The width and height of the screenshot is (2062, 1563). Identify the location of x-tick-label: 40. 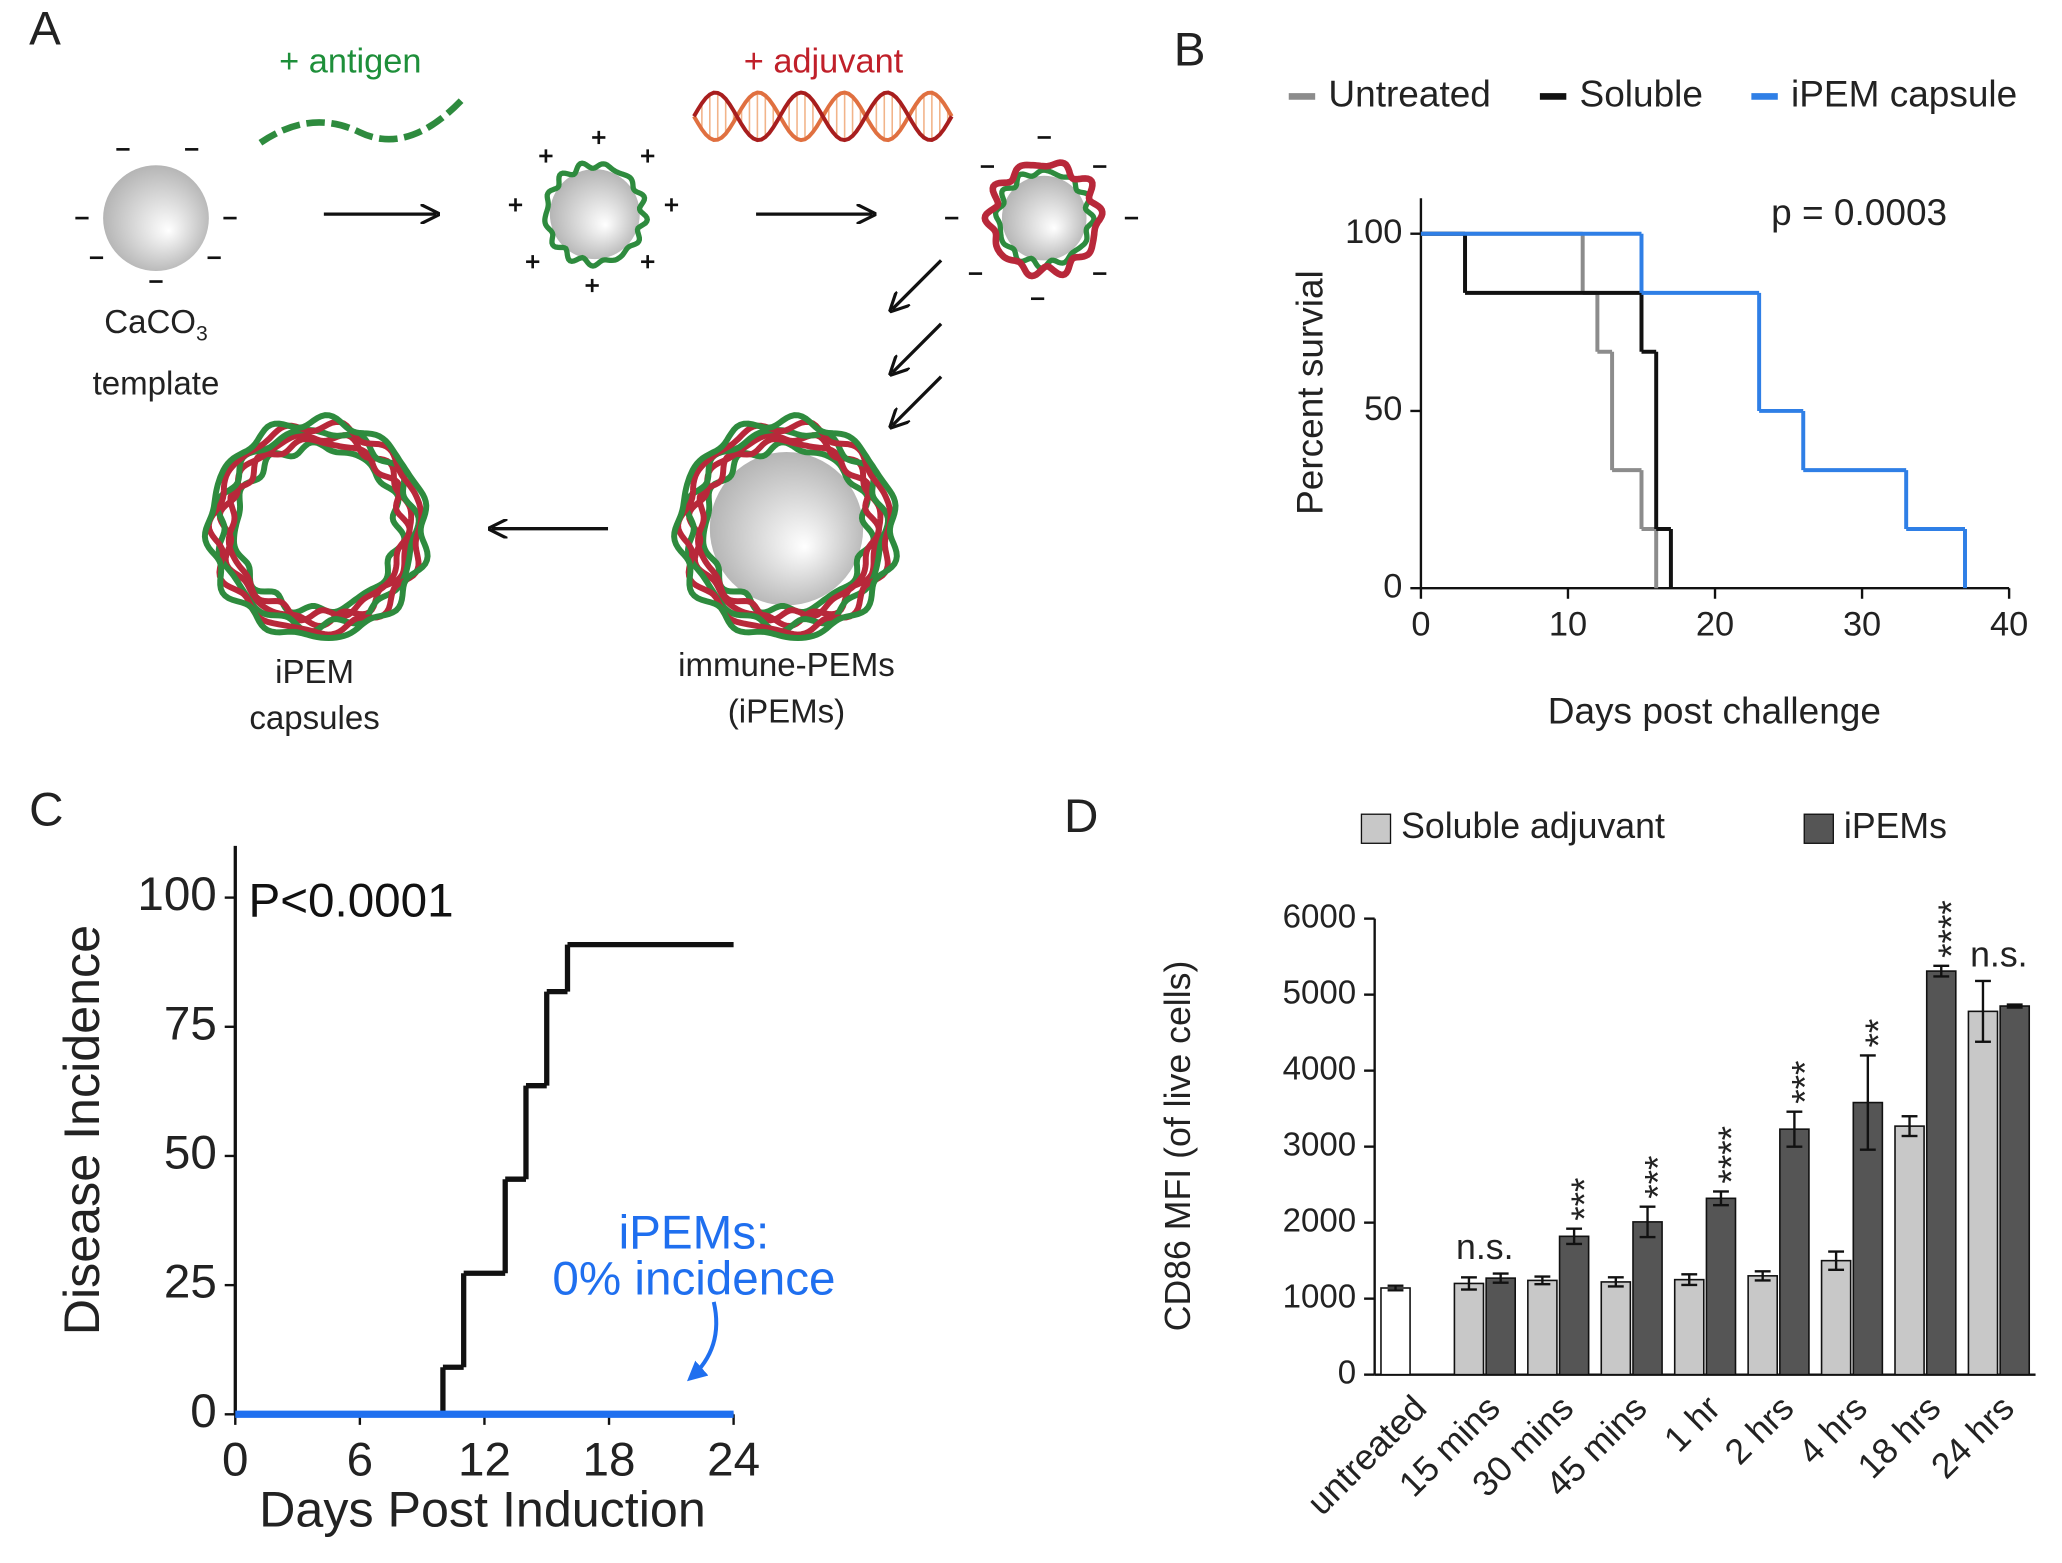
(2009, 624).